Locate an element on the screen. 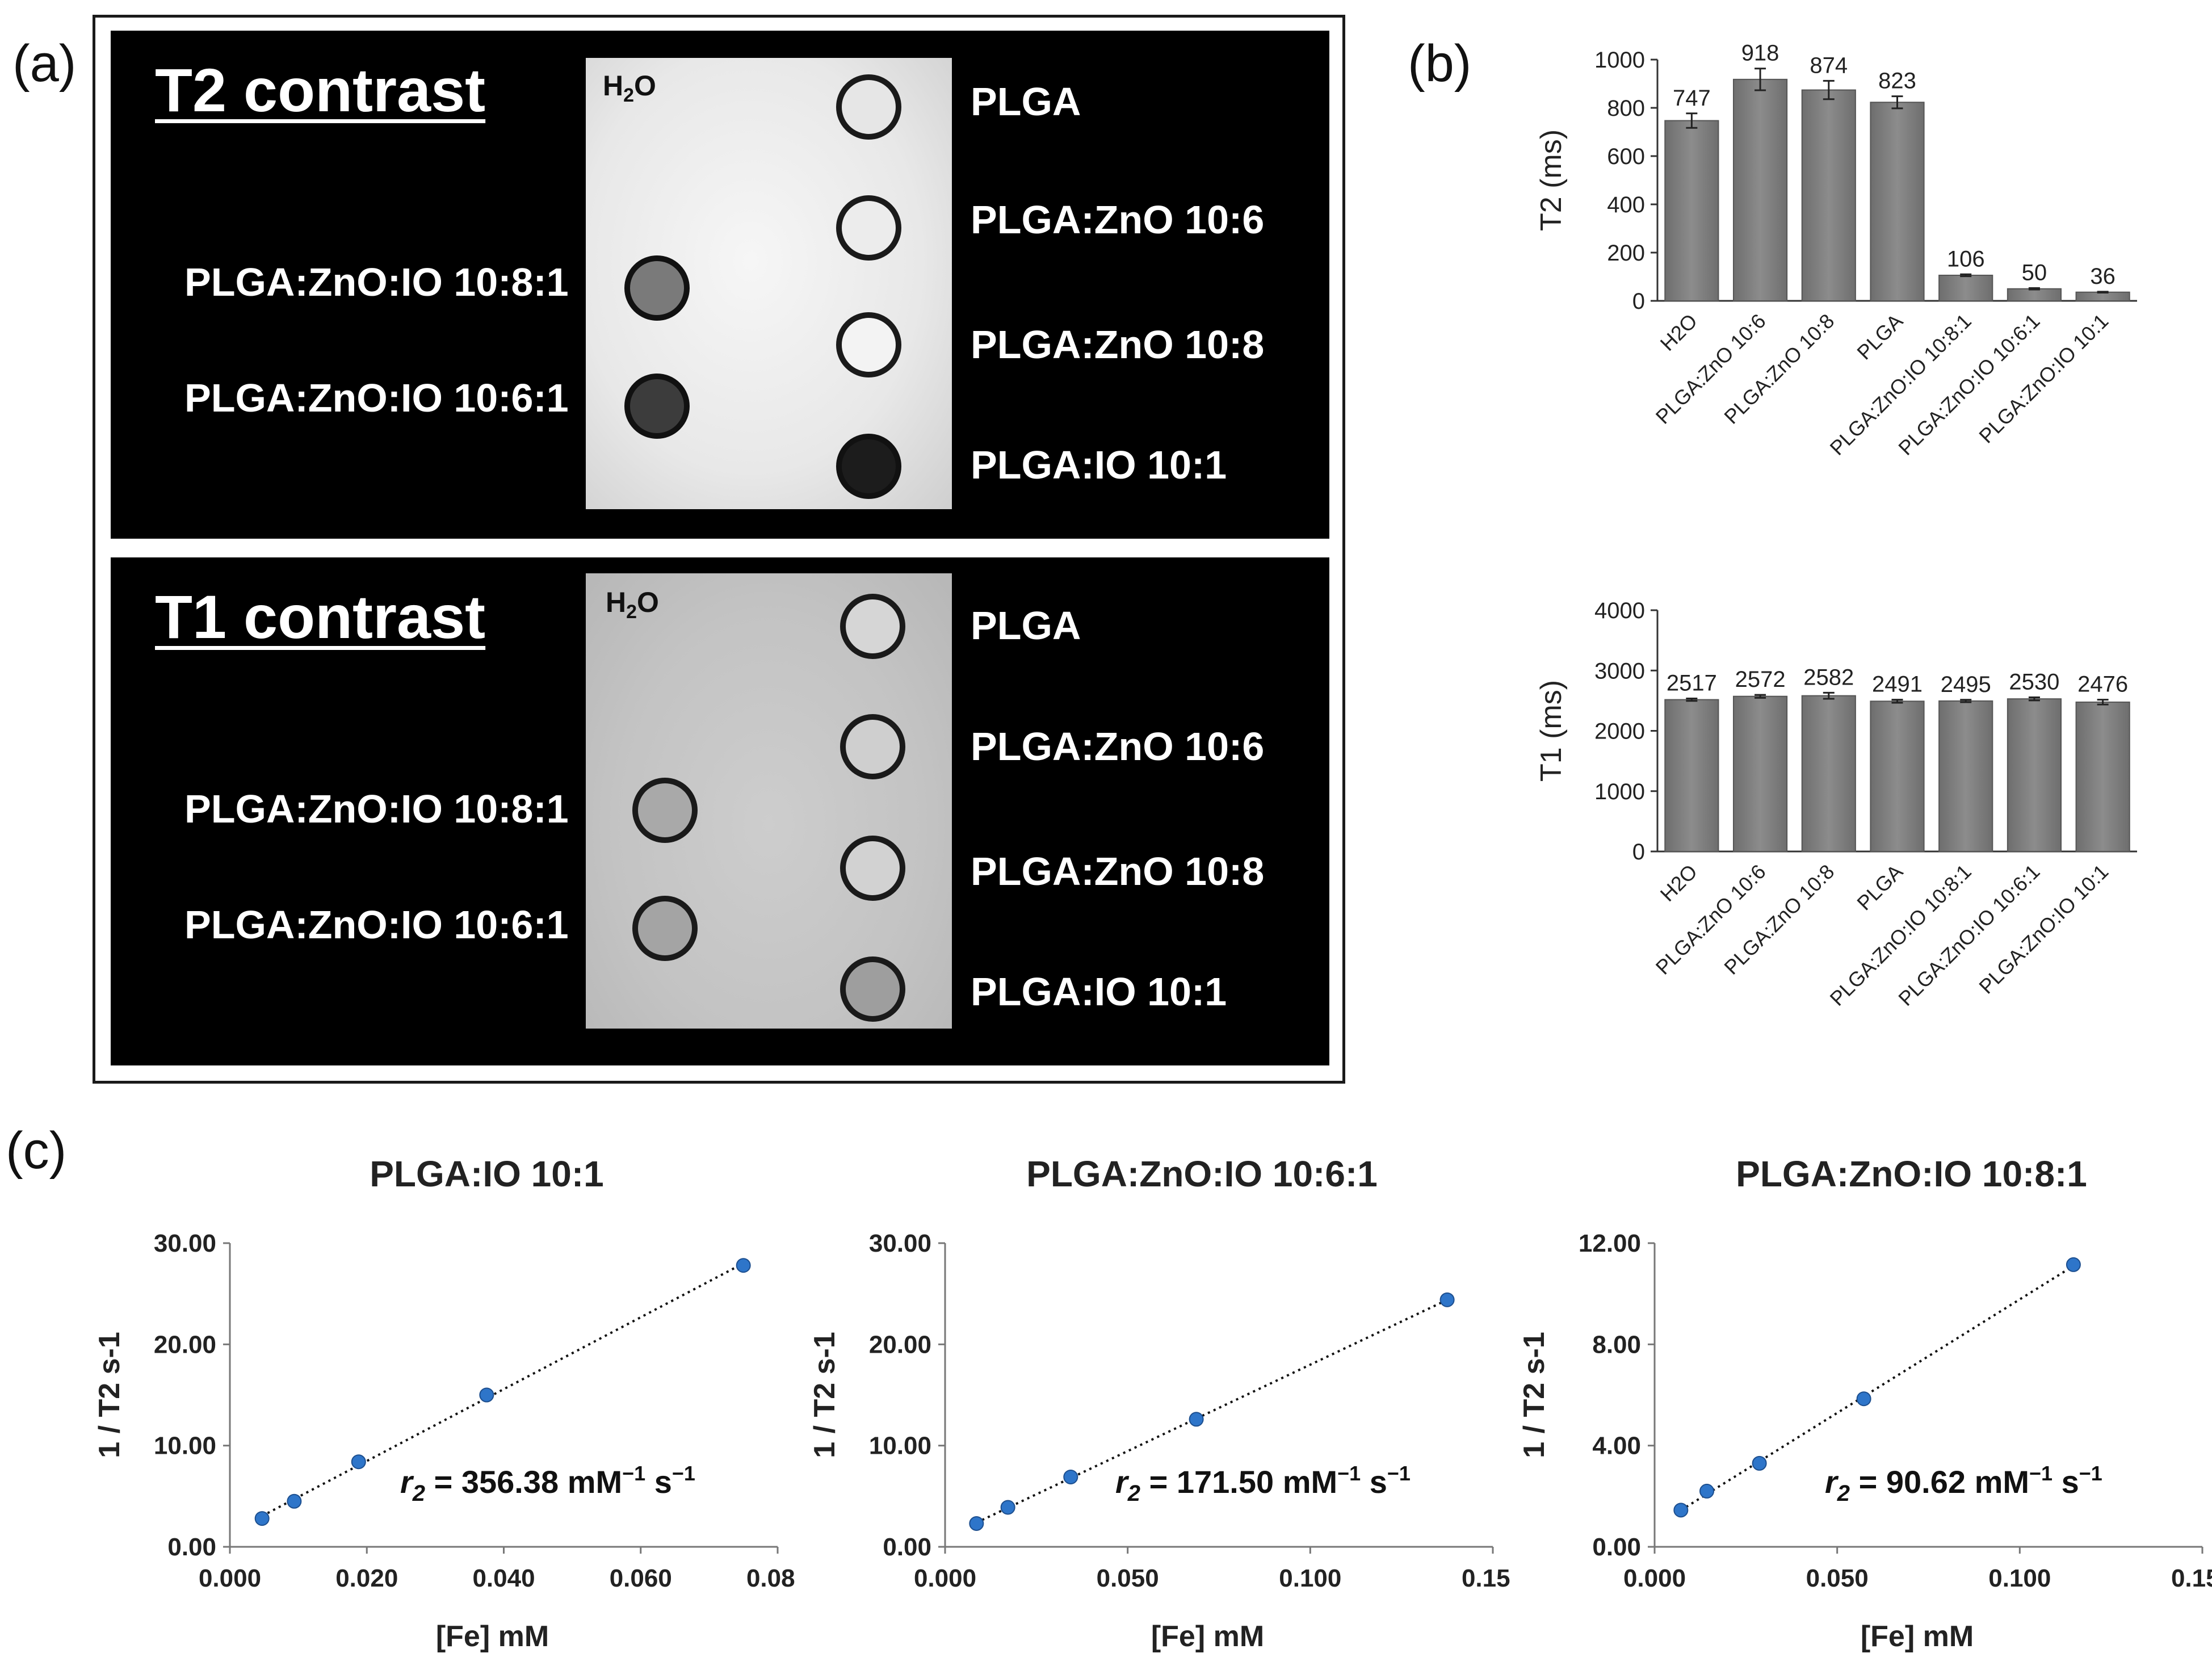 The image size is (2212, 1670). data-label: 2476 is located at coordinates (2102, 684).